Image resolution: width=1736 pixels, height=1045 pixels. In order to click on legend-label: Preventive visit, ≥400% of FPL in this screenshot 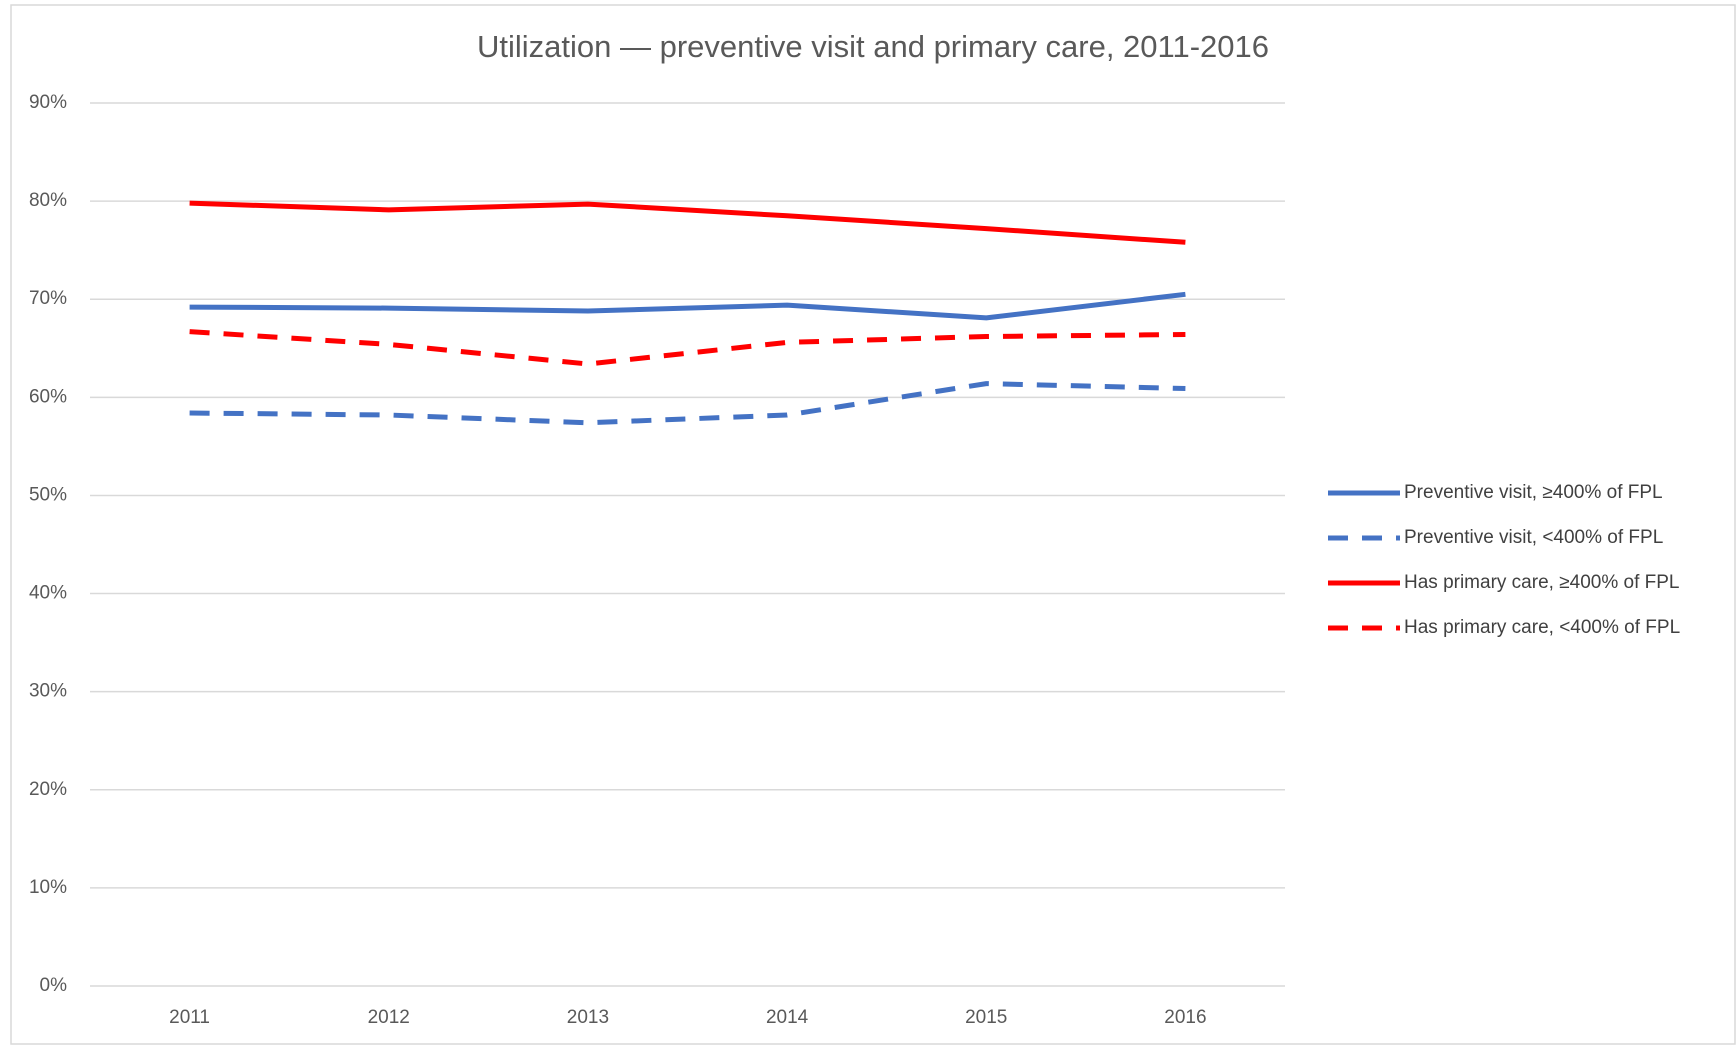, I will do `click(1533, 492)`.